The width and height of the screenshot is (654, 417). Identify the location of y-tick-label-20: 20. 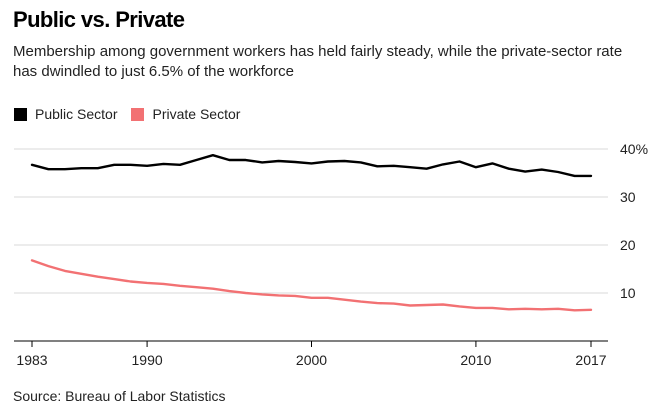
(628, 245).